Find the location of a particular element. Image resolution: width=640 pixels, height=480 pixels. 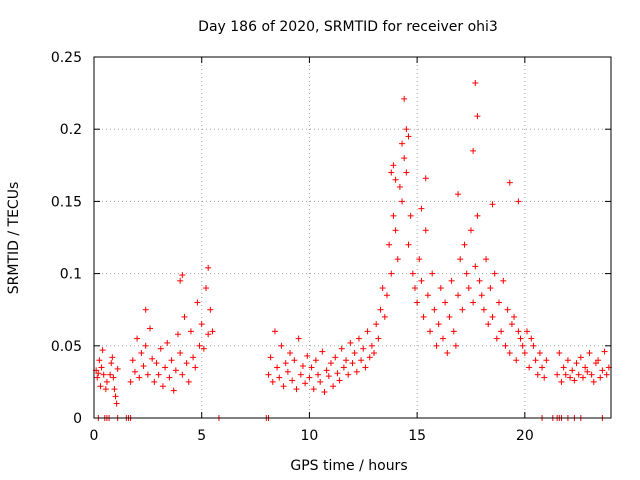

y-tick-label: 0.1 is located at coordinates (71, 275).